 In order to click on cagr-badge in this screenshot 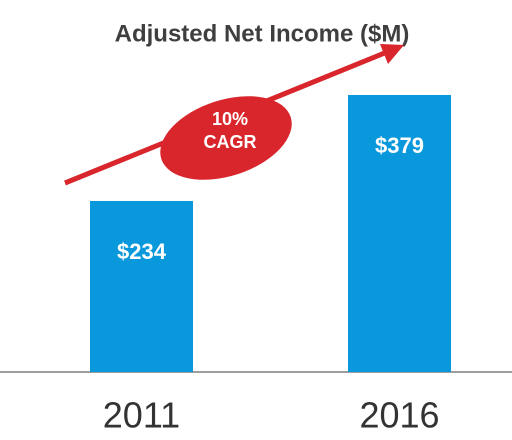, I will do `click(226, 138)`.